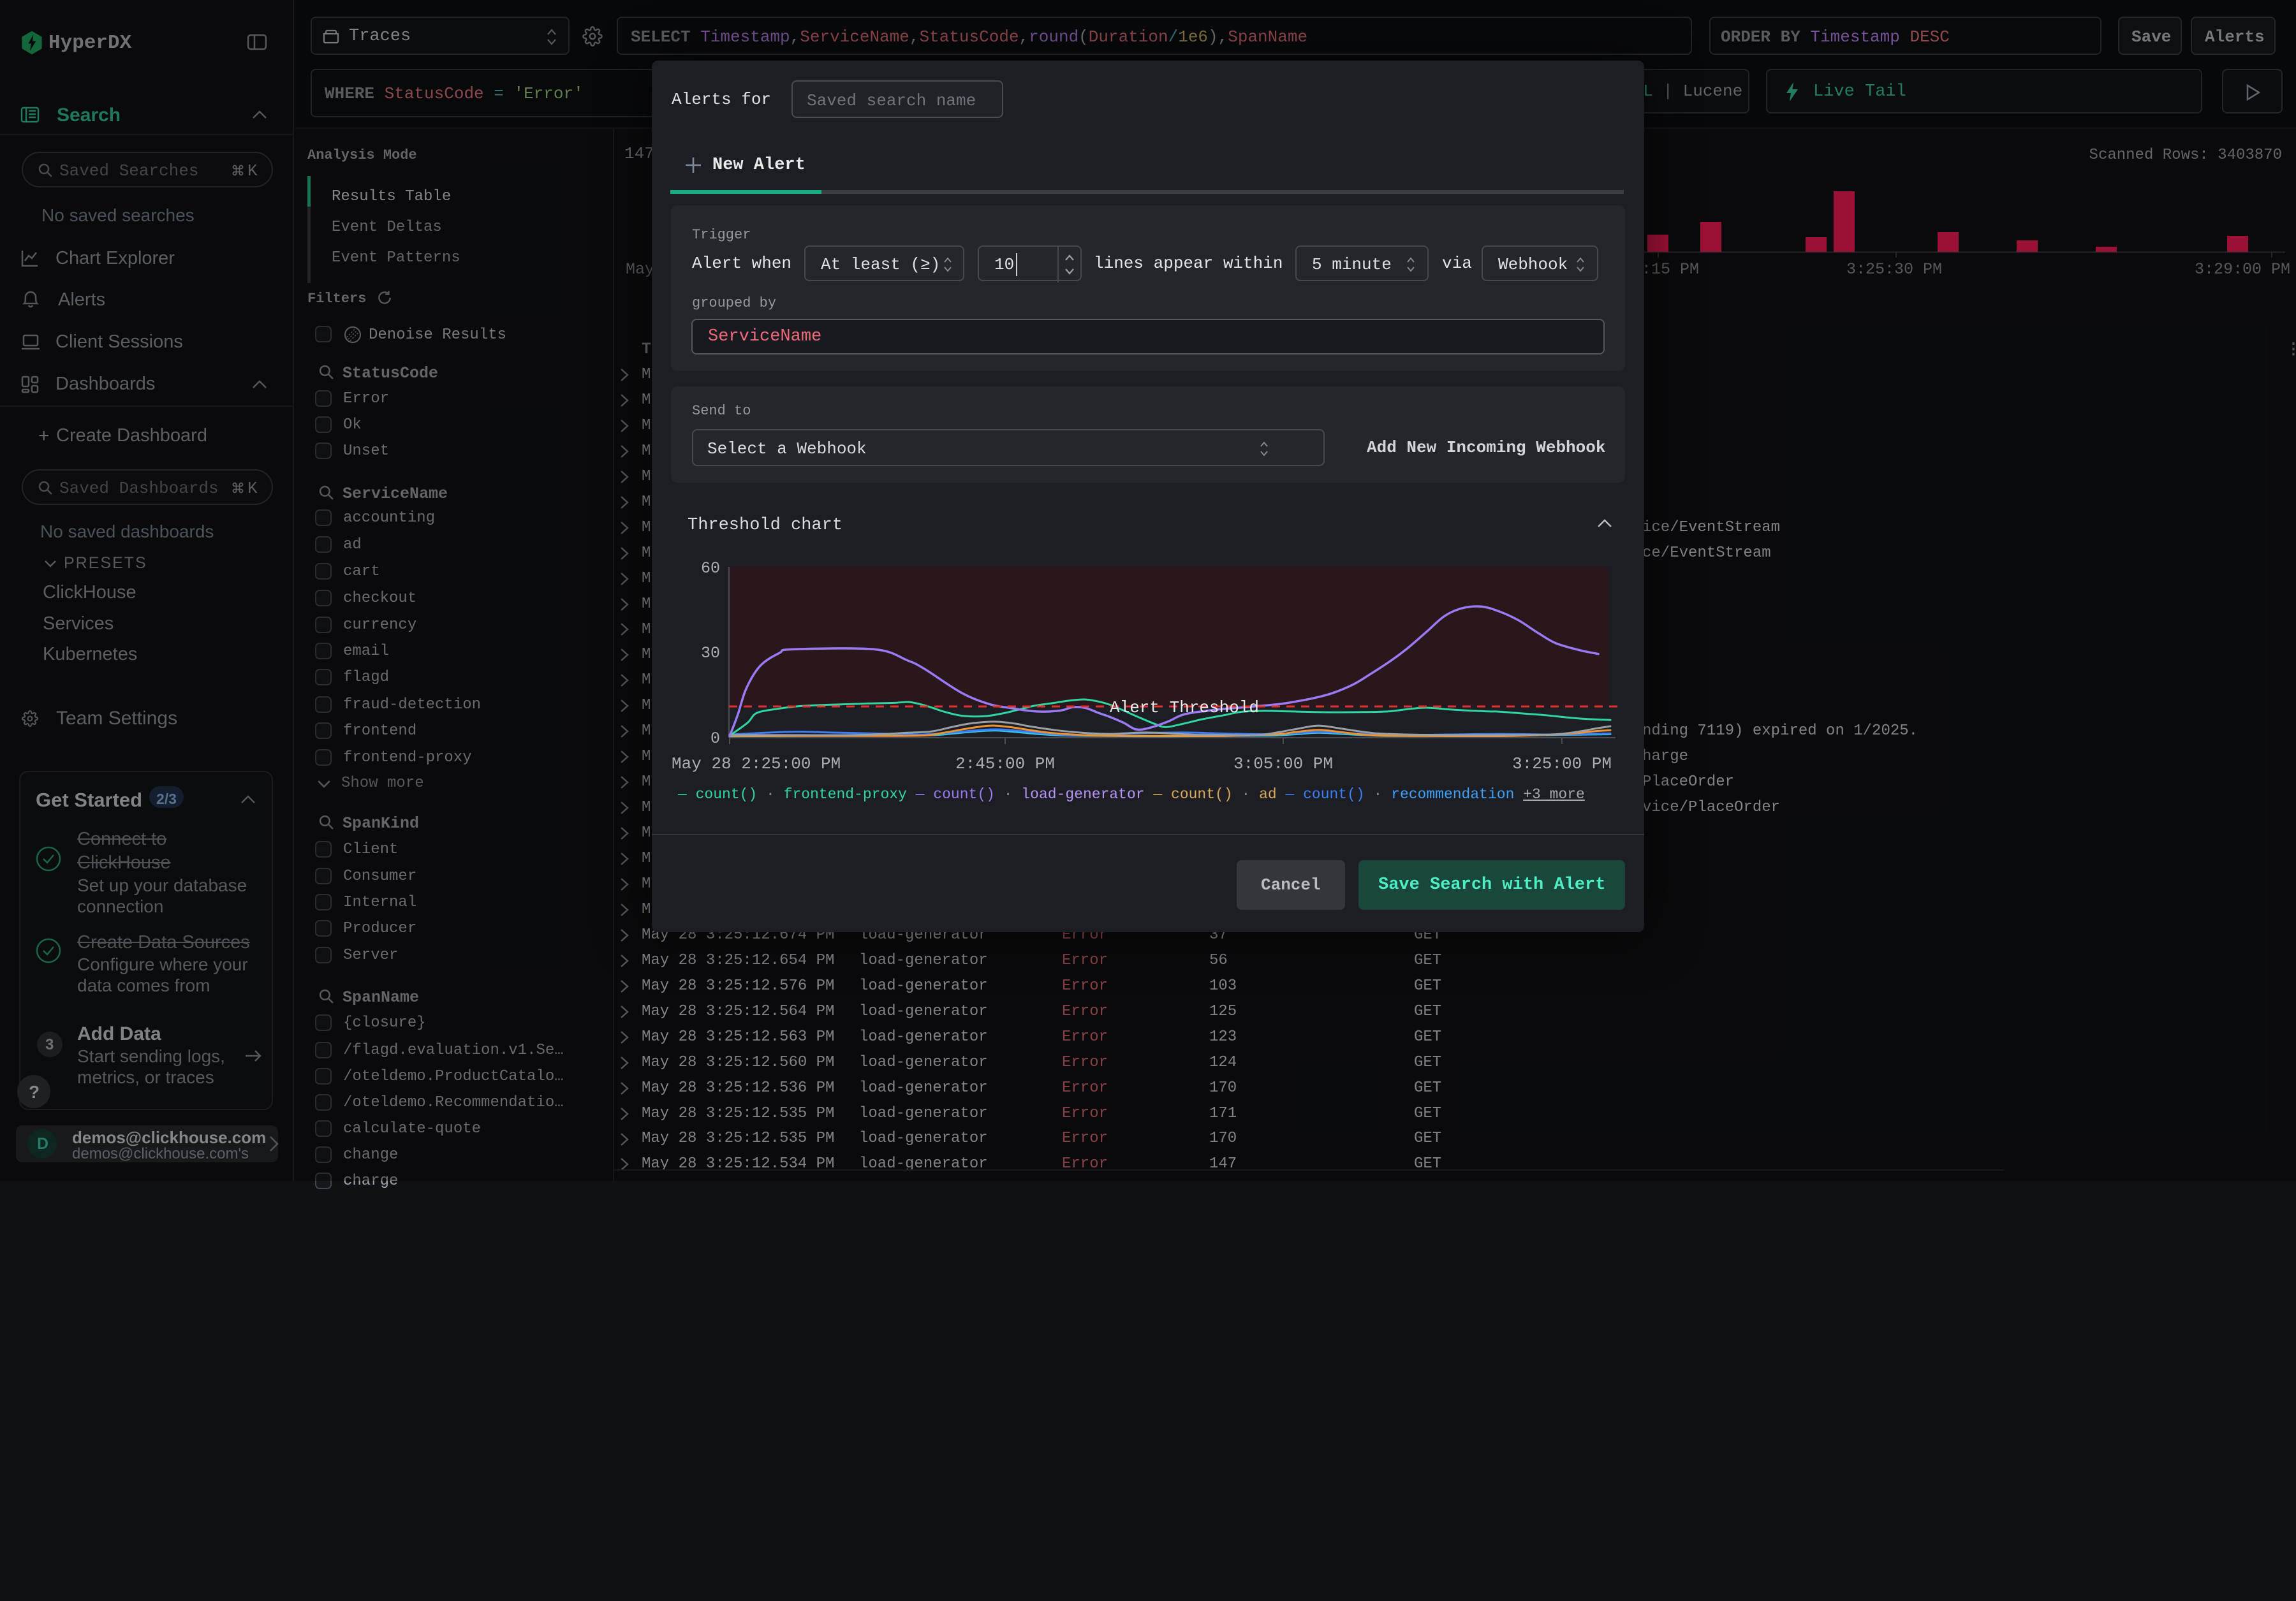 This screenshot has height=1601, width=2296. Describe the element at coordinates (1283, 763) in the screenshot. I see `svg-text: 3:05:00 PM` at that location.